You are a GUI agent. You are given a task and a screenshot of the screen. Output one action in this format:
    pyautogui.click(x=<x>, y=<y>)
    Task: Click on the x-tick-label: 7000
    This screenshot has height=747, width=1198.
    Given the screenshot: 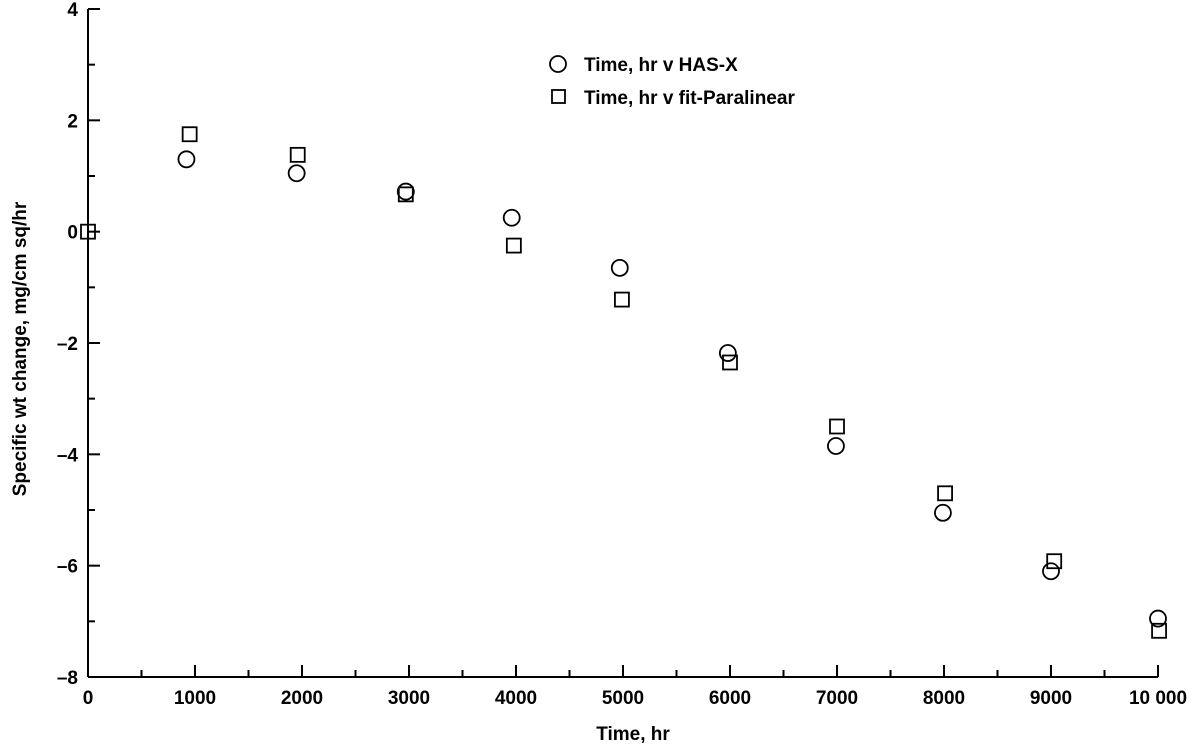 What is the action you would take?
    pyautogui.click(x=837, y=698)
    